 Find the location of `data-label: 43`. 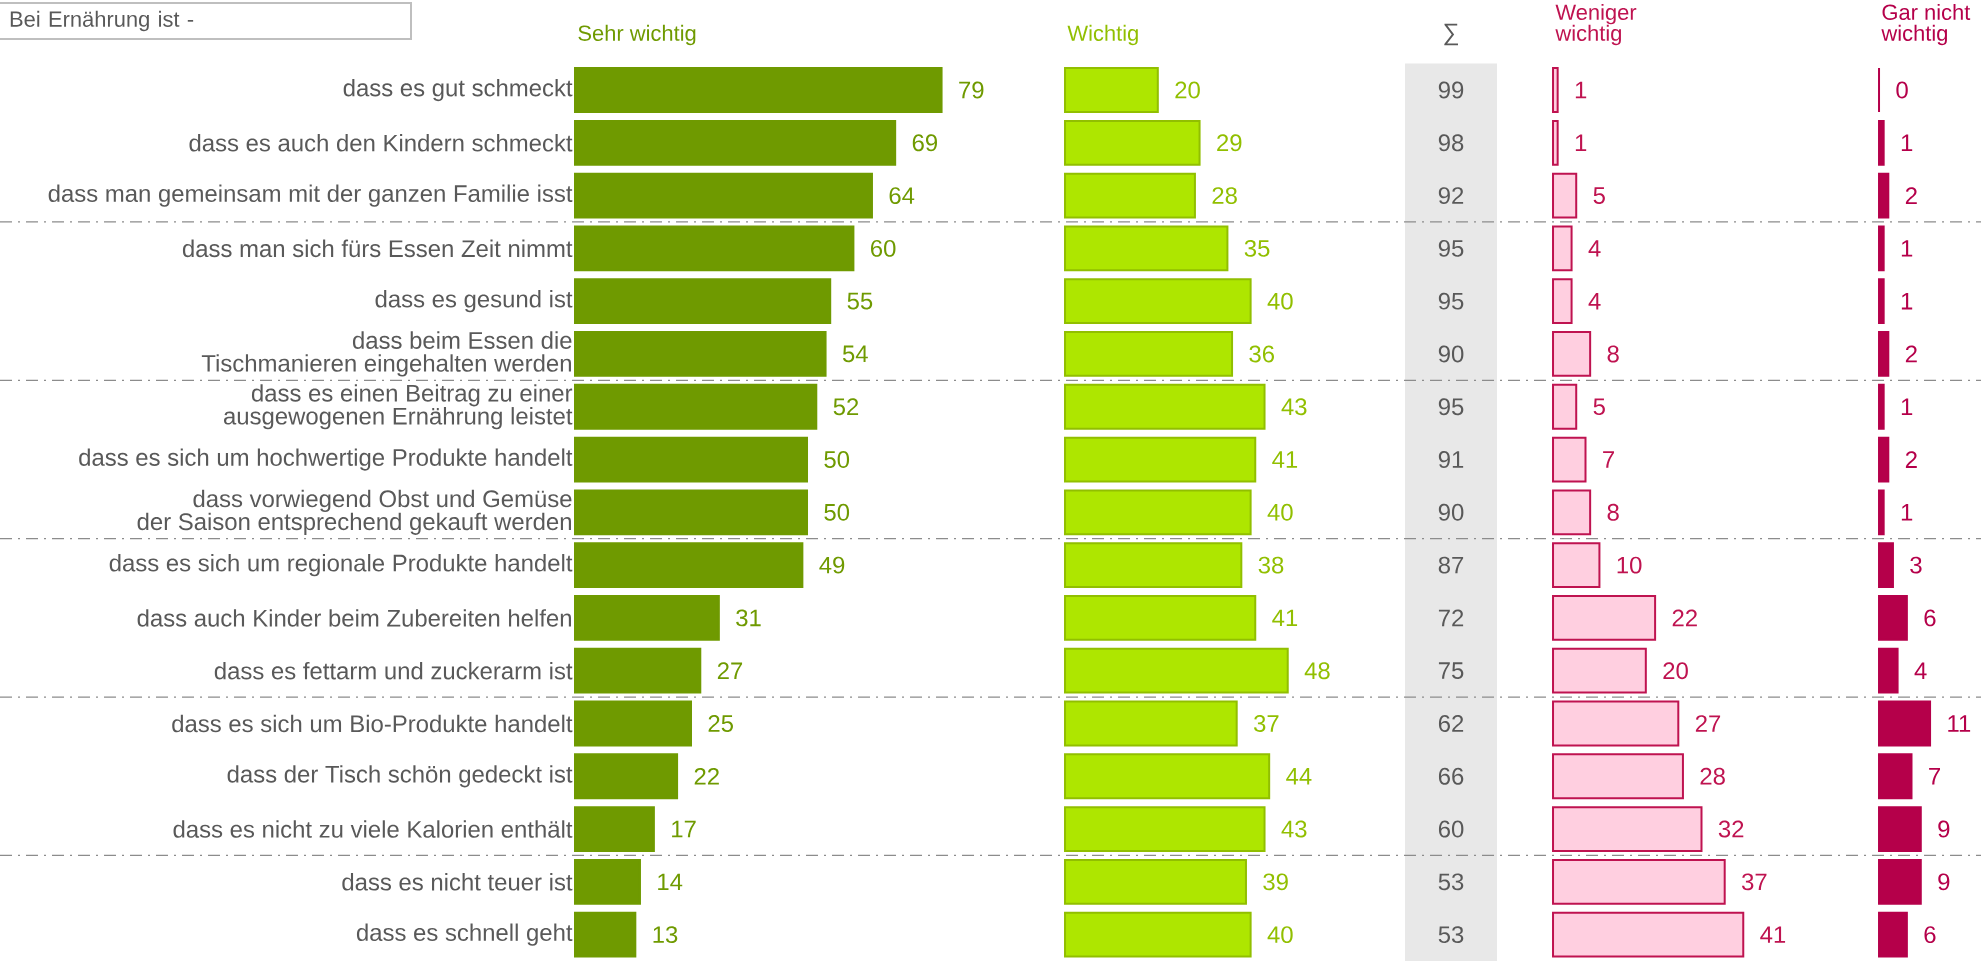

data-label: 43 is located at coordinates (1294, 829).